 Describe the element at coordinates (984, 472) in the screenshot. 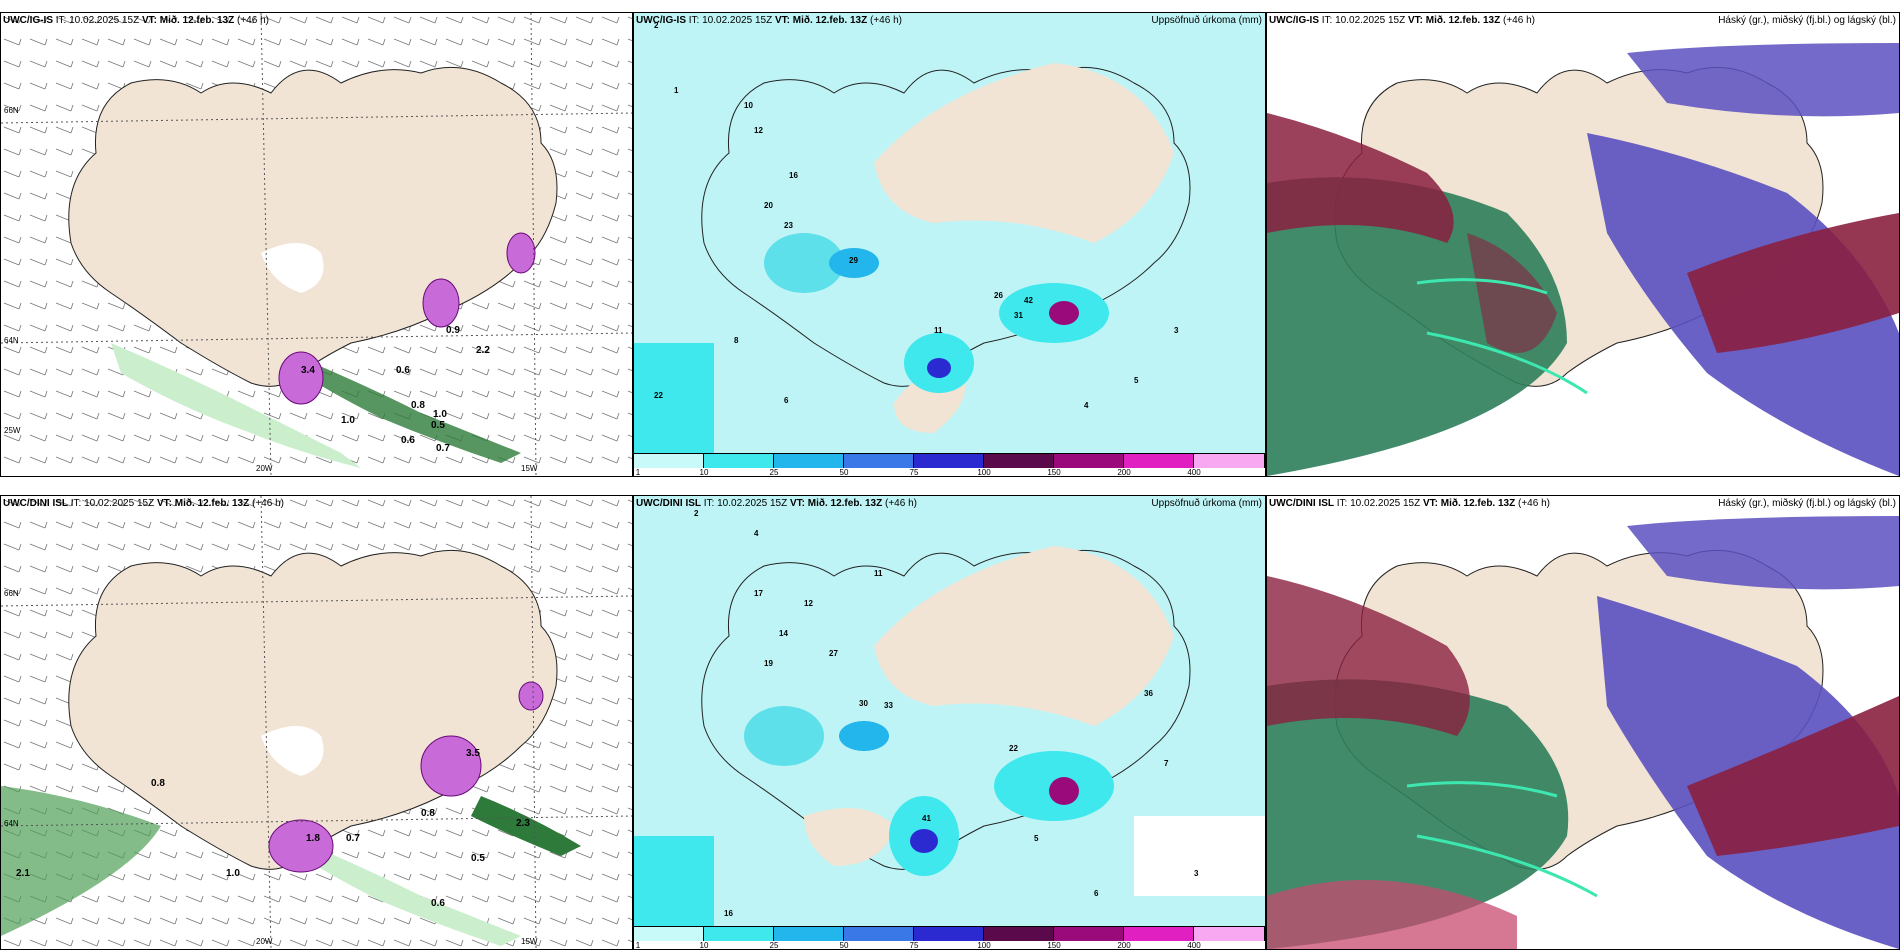

I see `colorbar-label: 100` at that location.